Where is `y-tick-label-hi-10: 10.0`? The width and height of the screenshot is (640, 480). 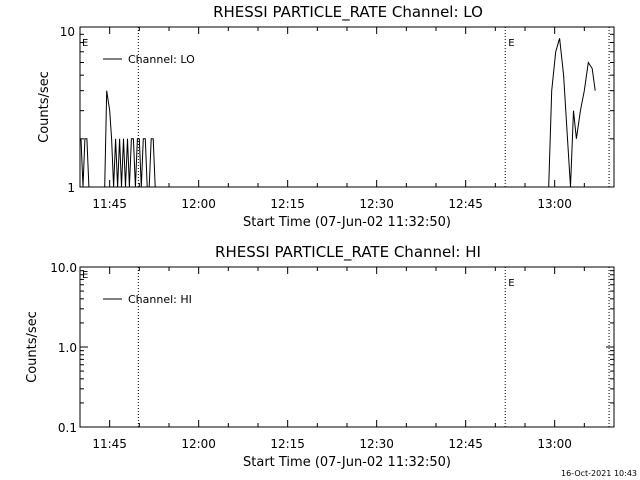
y-tick-label-hi-10: 10.0 is located at coordinates (63, 268).